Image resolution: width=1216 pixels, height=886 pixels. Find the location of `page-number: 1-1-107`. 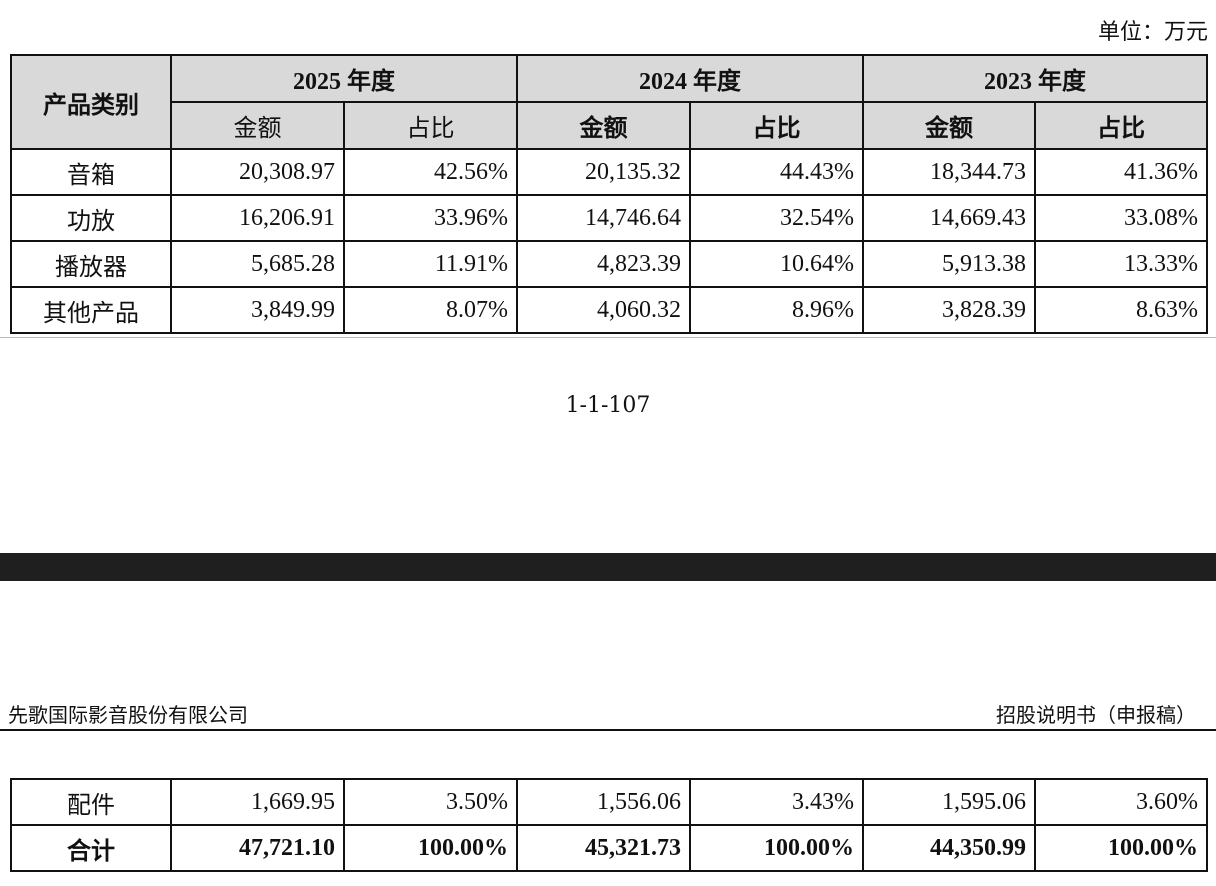

page-number: 1-1-107 is located at coordinates (608, 405).